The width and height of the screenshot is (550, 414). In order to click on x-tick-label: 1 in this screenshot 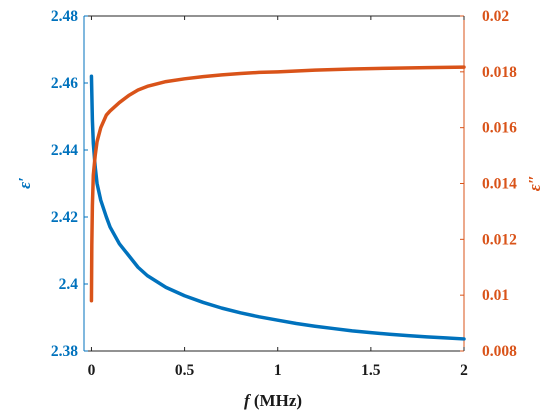, I will do `click(278, 370)`.